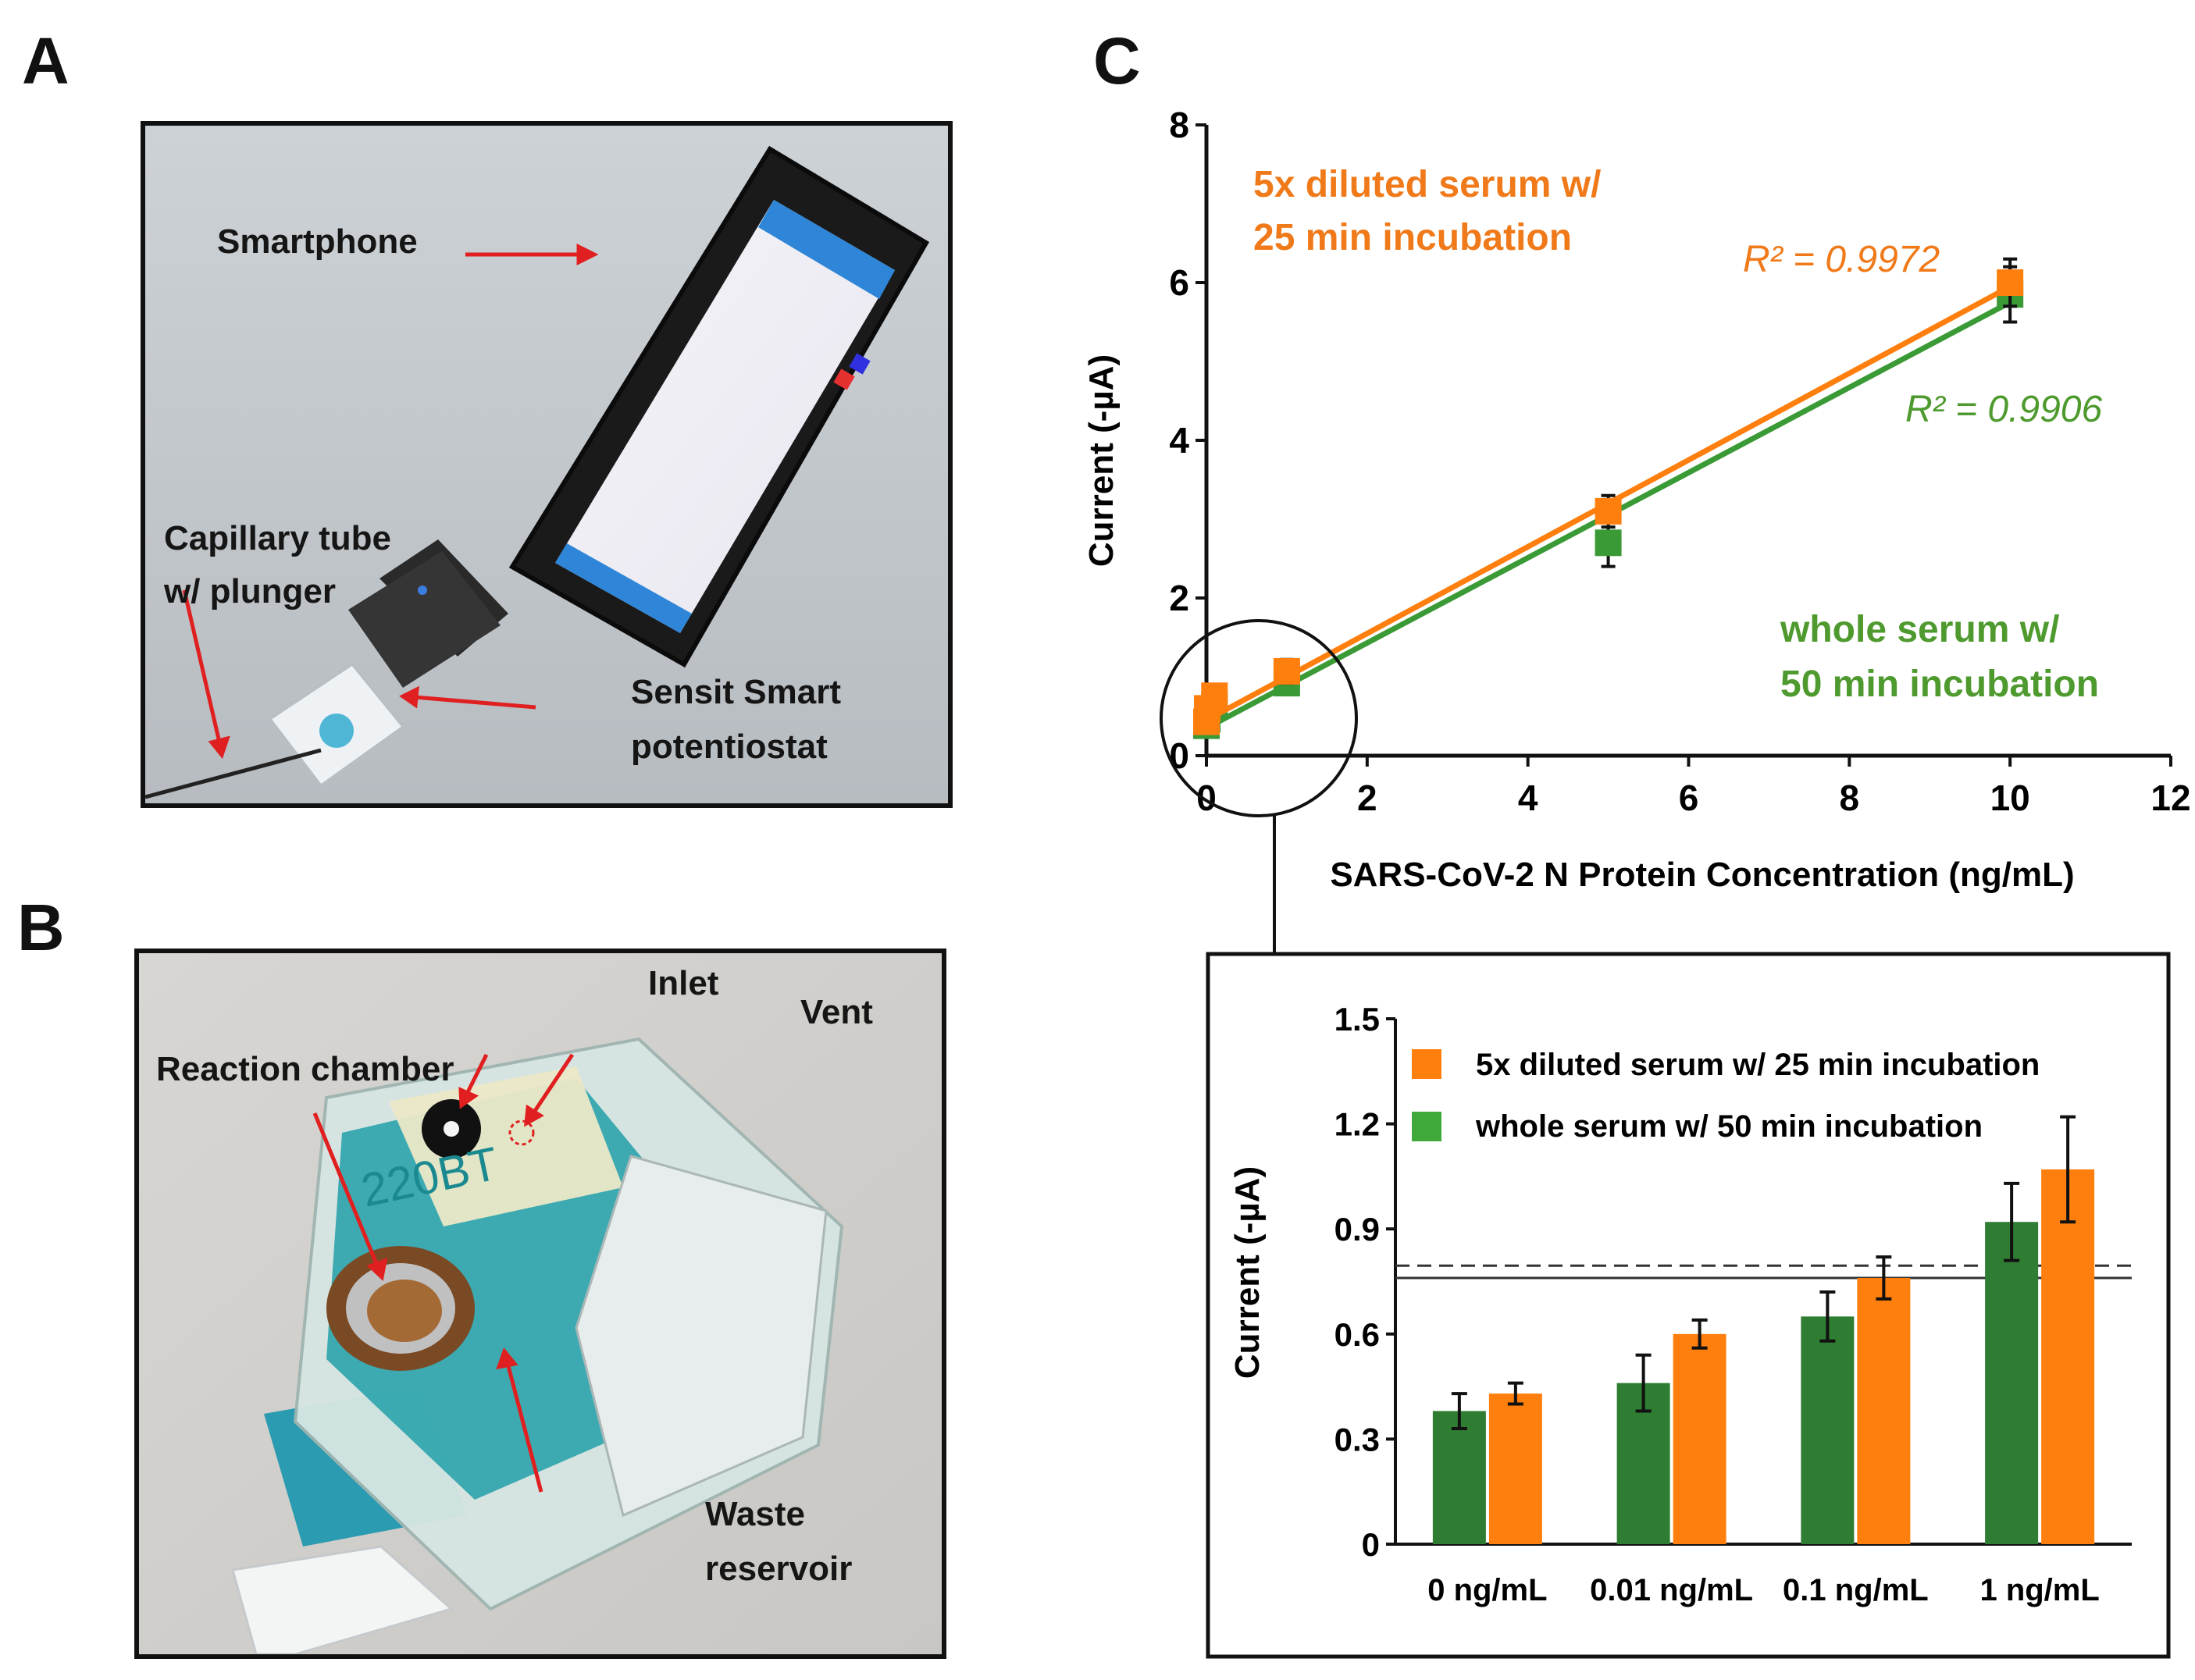 This screenshot has width=2195, height=1680. What do you see at coordinates (1117, 61) in the screenshot?
I see `panel-label-c: C` at bounding box center [1117, 61].